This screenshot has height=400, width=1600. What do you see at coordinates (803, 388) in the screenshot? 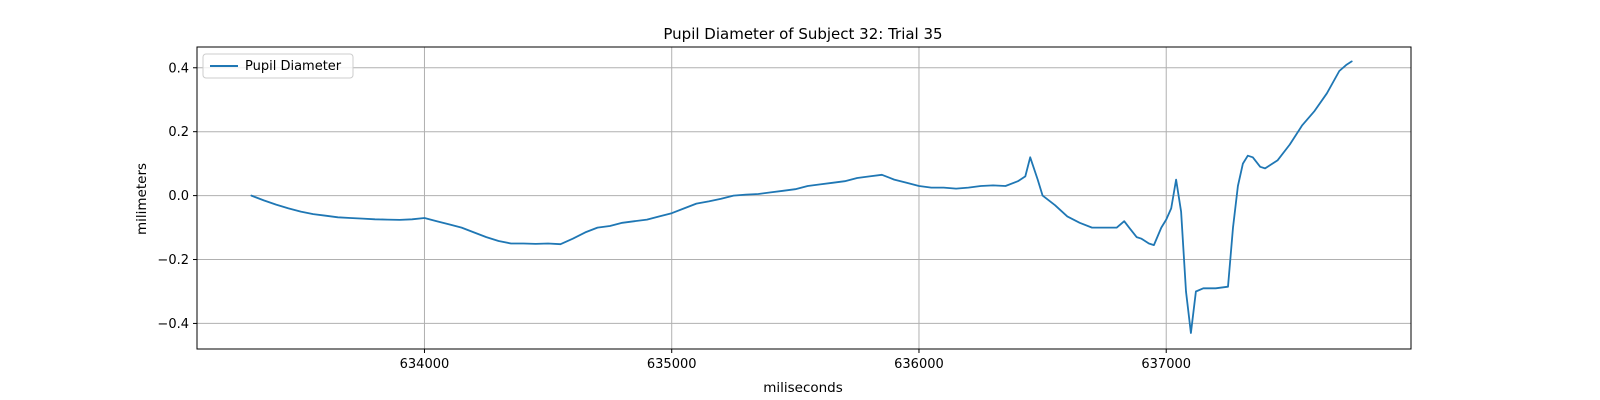
I see `x-axis-title: miliseconds` at bounding box center [803, 388].